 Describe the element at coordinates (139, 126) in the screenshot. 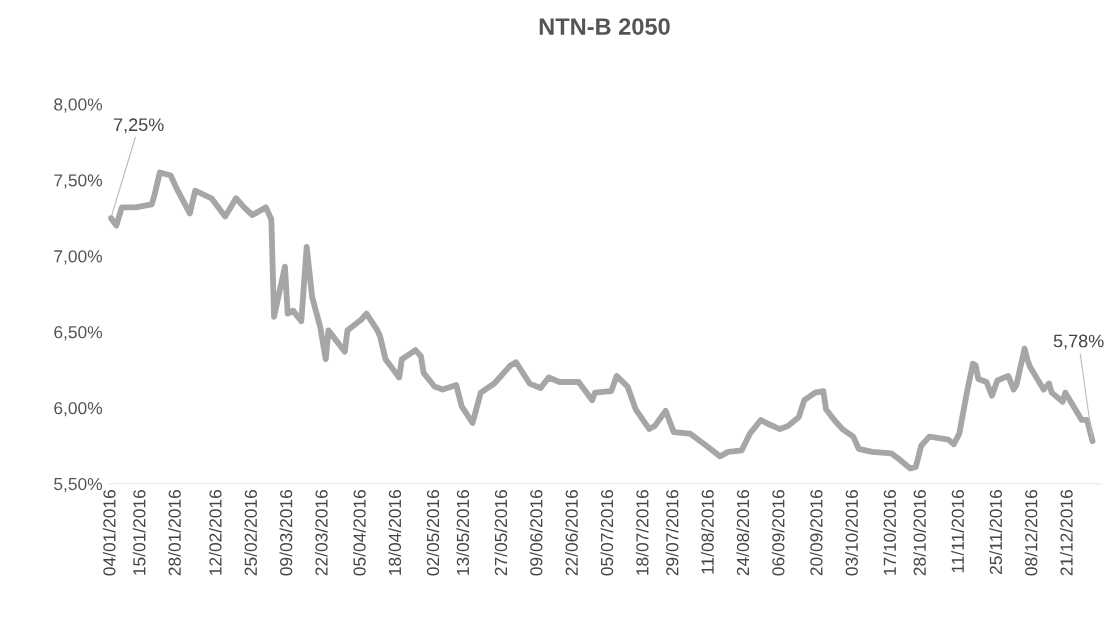

I see `annotation: 7,25%` at that location.